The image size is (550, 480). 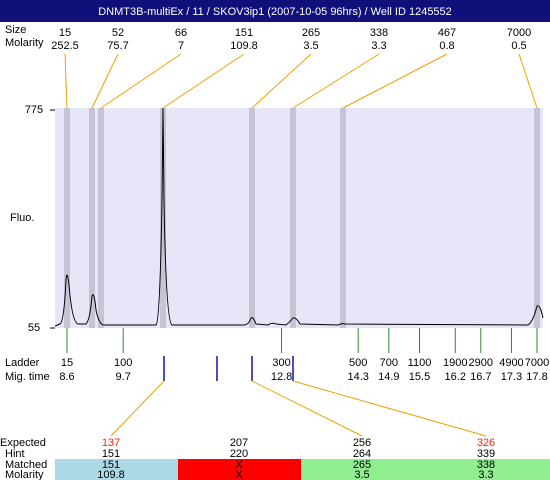 I want to click on ladder-size: 1100, so click(x=420, y=363).